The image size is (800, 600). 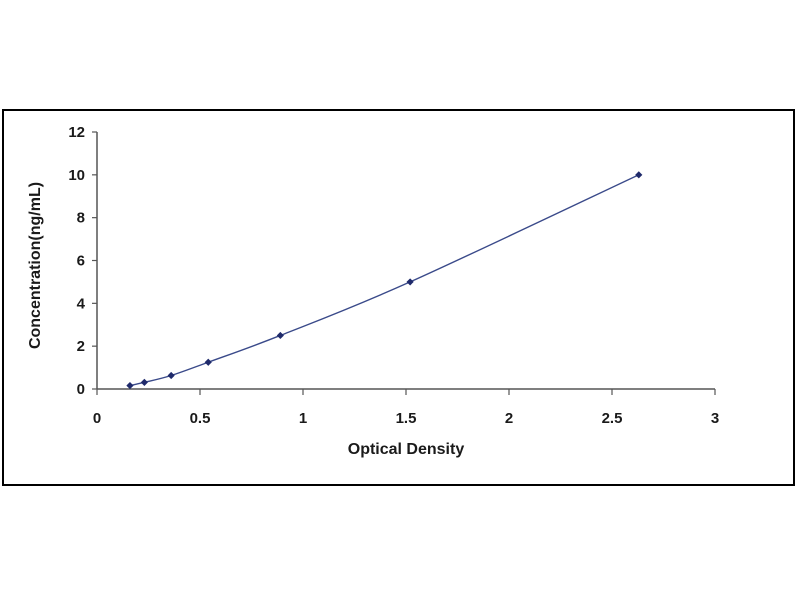 What do you see at coordinates (81, 218) in the screenshot?
I see `y-tick-label: 8` at bounding box center [81, 218].